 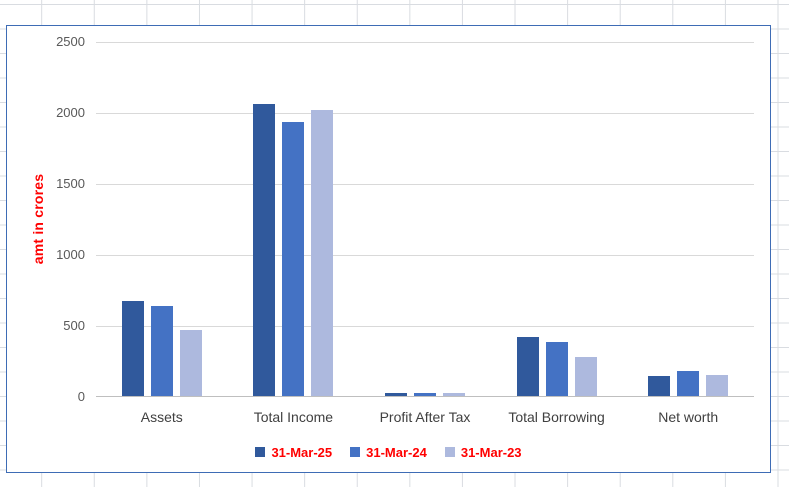 I want to click on bar-group-total-borrowing, so click(x=557, y=219).